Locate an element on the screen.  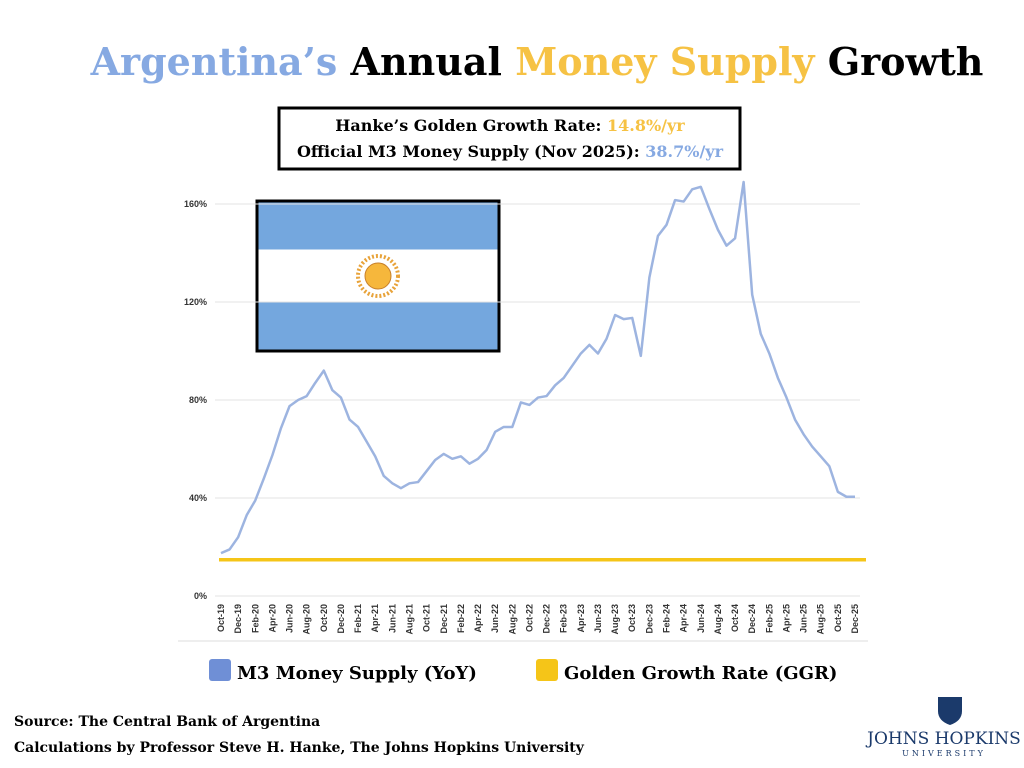
title-part: Argentina’s is located at coordinates (214, 61).